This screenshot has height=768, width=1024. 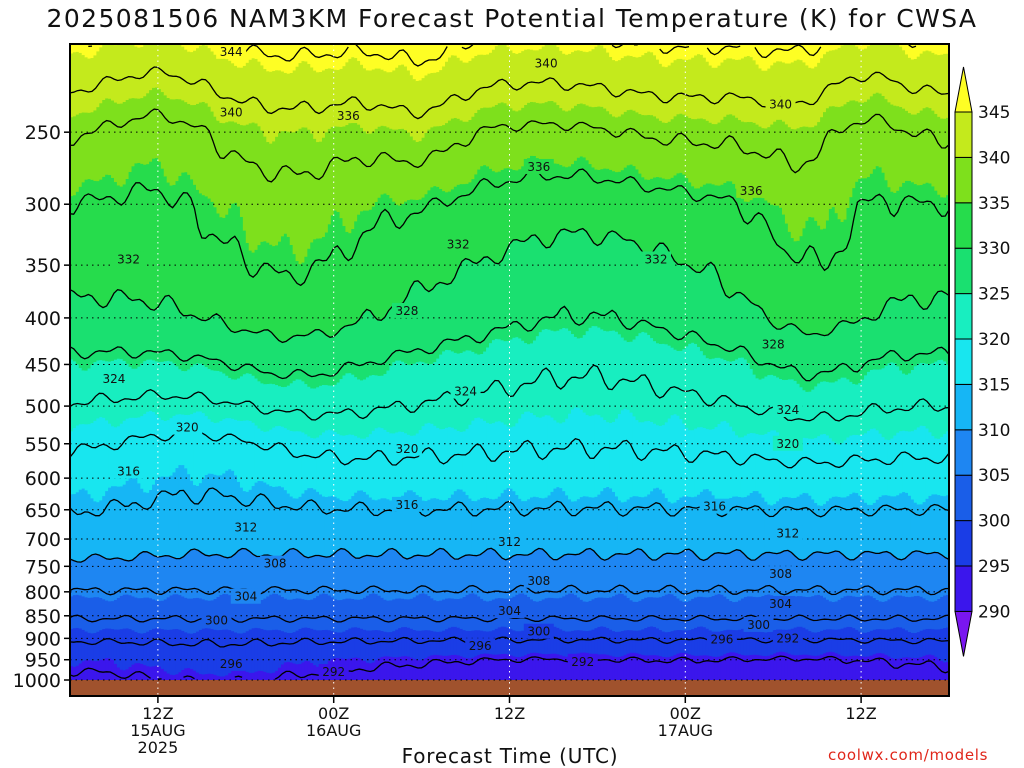 What do you see at coordinates (275, 564) in the screenshot?
I see `contour-label-text: 308` at bounding box center [275, 564].